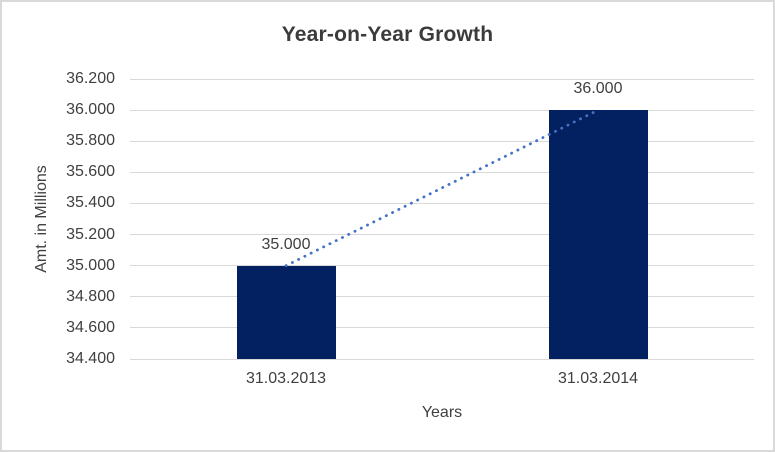  I want to click on y-tick-label: 35.800, so click(90, 141).